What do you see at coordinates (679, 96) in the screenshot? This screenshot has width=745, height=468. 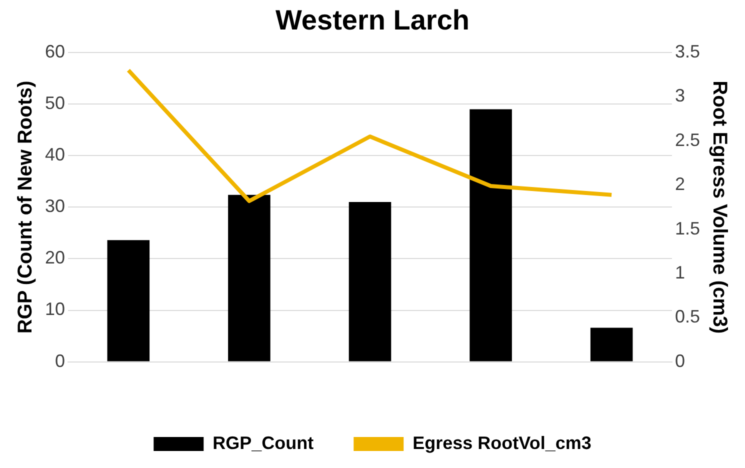 I see `y2-tick-label: 3` at bounding box center [679, 96].